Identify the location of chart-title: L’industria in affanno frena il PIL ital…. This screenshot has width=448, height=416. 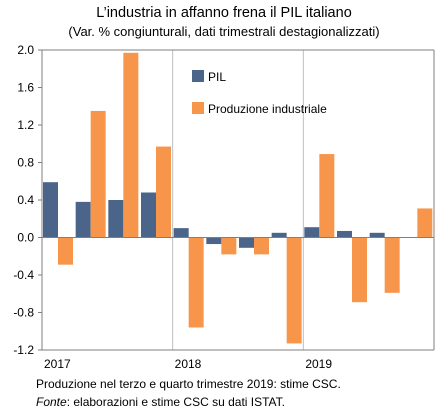
(224, 13).